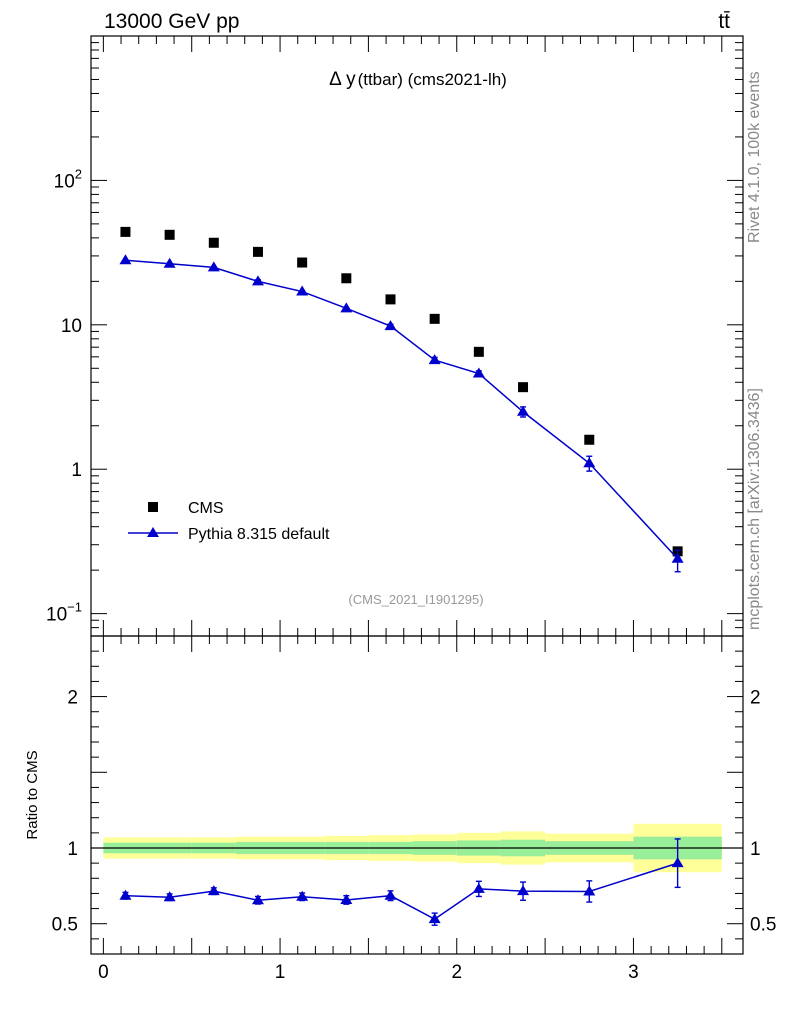 The width and height of the screenshot is (786, 1024). What do you see at coordinates (754, 509) in the screenshot?
I see `mcplots-url-label: mcplots.cern.ch [arXiv:1306.3436]` at bounding box center [754, 509].